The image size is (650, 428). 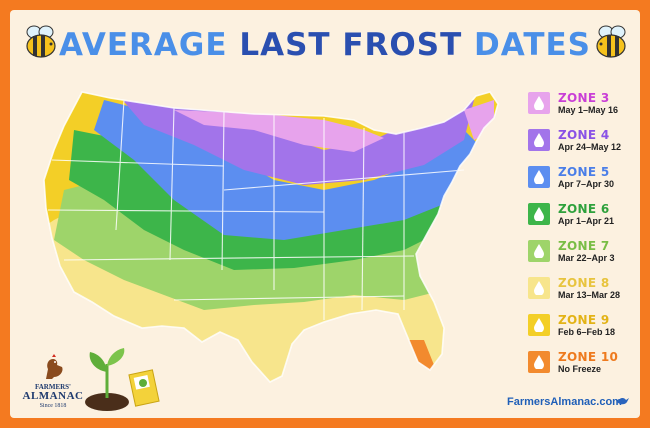 What do you see at coordinates (586, 221) in the screenshot?
I see `legend-zone-dates: Apr 1–Apr 21` at bounding box center [586, 221].